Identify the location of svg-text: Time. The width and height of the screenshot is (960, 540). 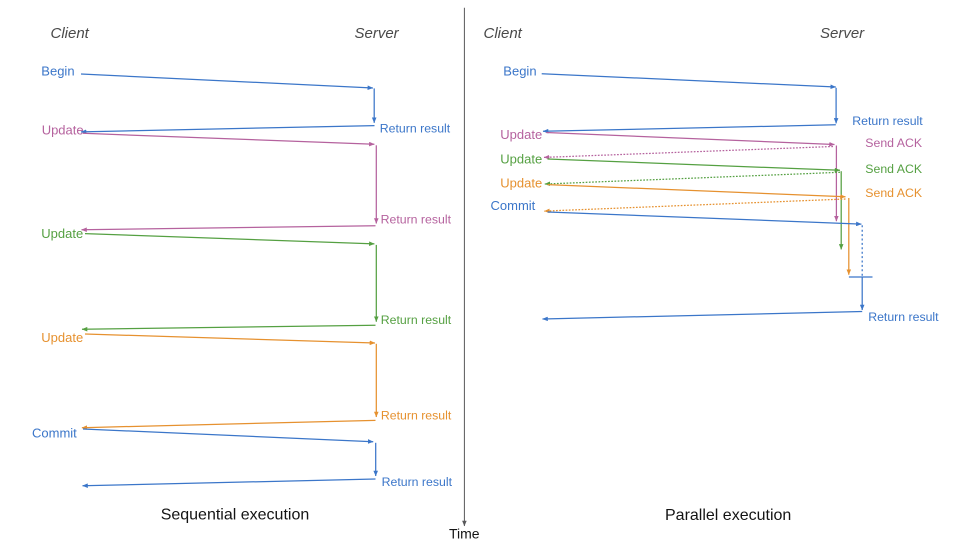
(464, 533).